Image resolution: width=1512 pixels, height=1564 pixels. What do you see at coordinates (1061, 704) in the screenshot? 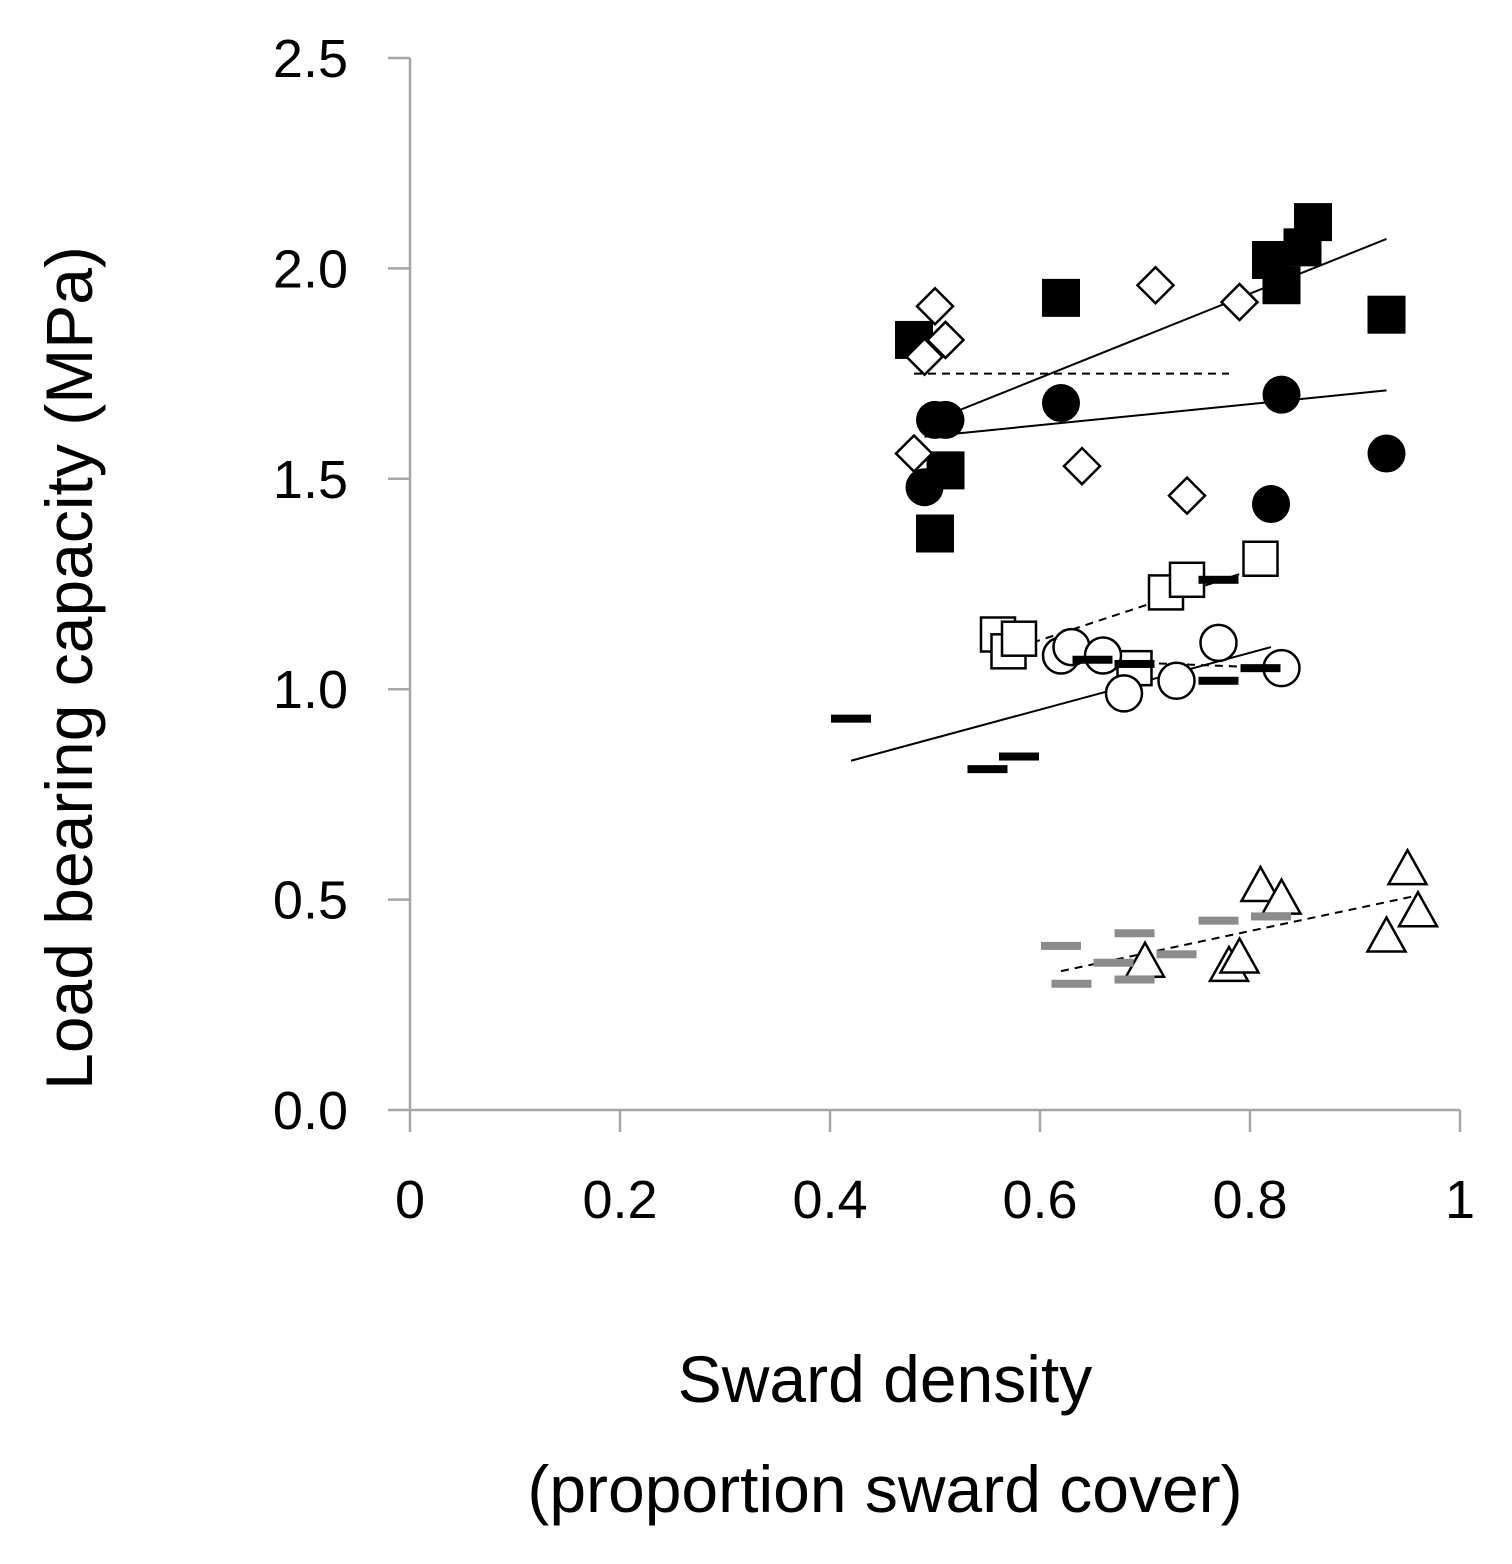
I see `trendline-black-dash` at bounding box center [1061, 704].